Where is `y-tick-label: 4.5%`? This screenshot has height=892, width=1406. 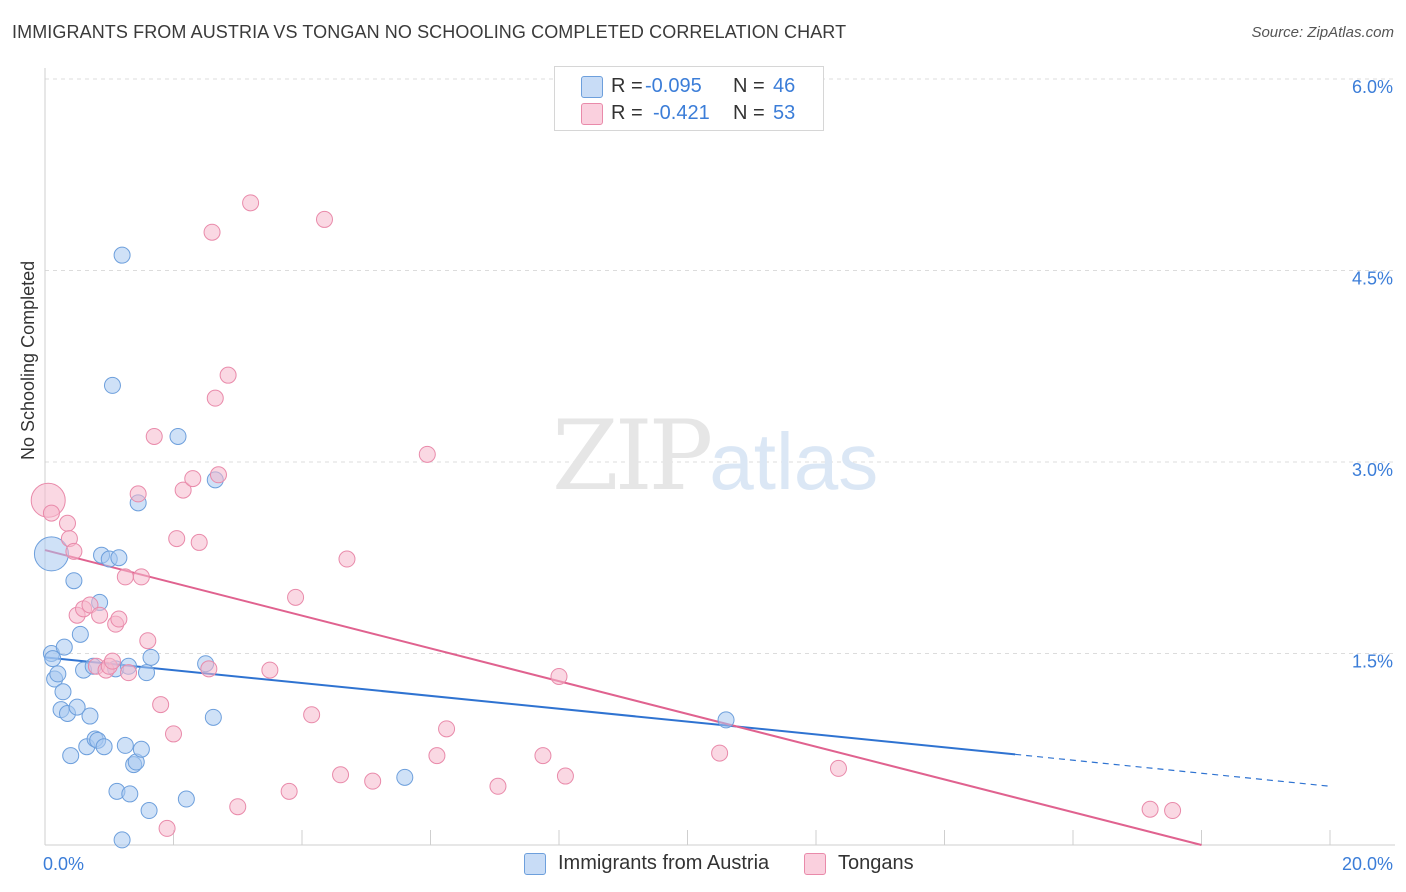 y-tick-label: 4.5% is located at coordinates (1372, 279).